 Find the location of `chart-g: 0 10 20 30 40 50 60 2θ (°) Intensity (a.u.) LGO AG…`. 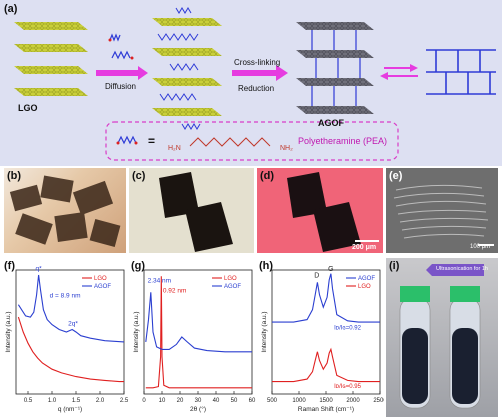

chart-g: 0 10 20 30 40 50 60 2θ (°) Intensity (a.u.) LGO AG… is located at coordinates (194, 341).